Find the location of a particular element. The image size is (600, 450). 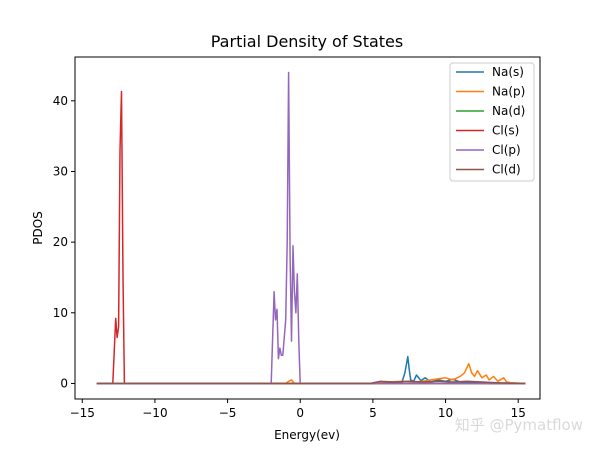

watermark-text: 知乎 @Pymatflow is located at coordinates (519, 425).